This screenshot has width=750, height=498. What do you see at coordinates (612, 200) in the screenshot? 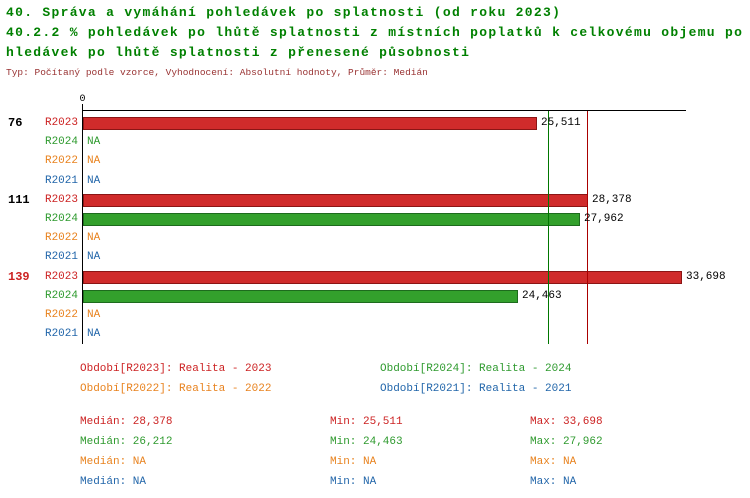
I see `bar-value-label: 28,378` at bounding box center [612, 200].